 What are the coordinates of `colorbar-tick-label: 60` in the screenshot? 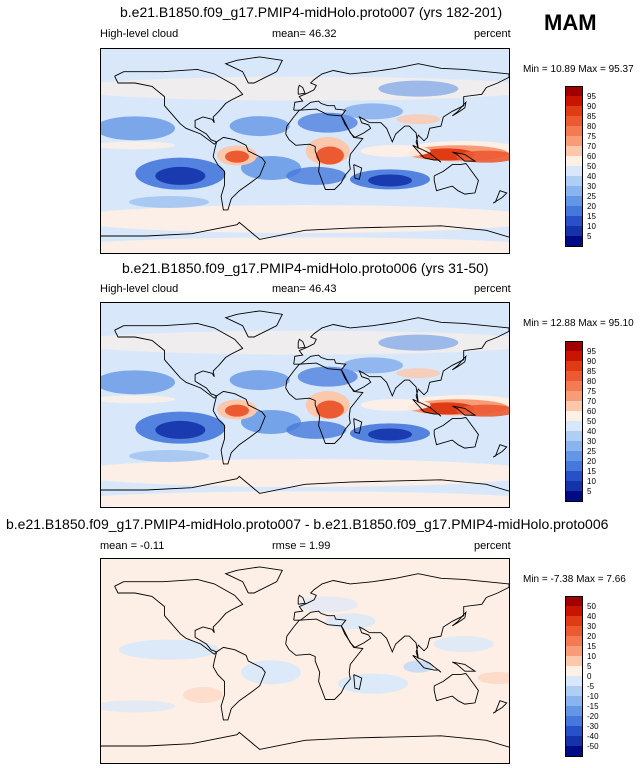 It's located at (591, 411).